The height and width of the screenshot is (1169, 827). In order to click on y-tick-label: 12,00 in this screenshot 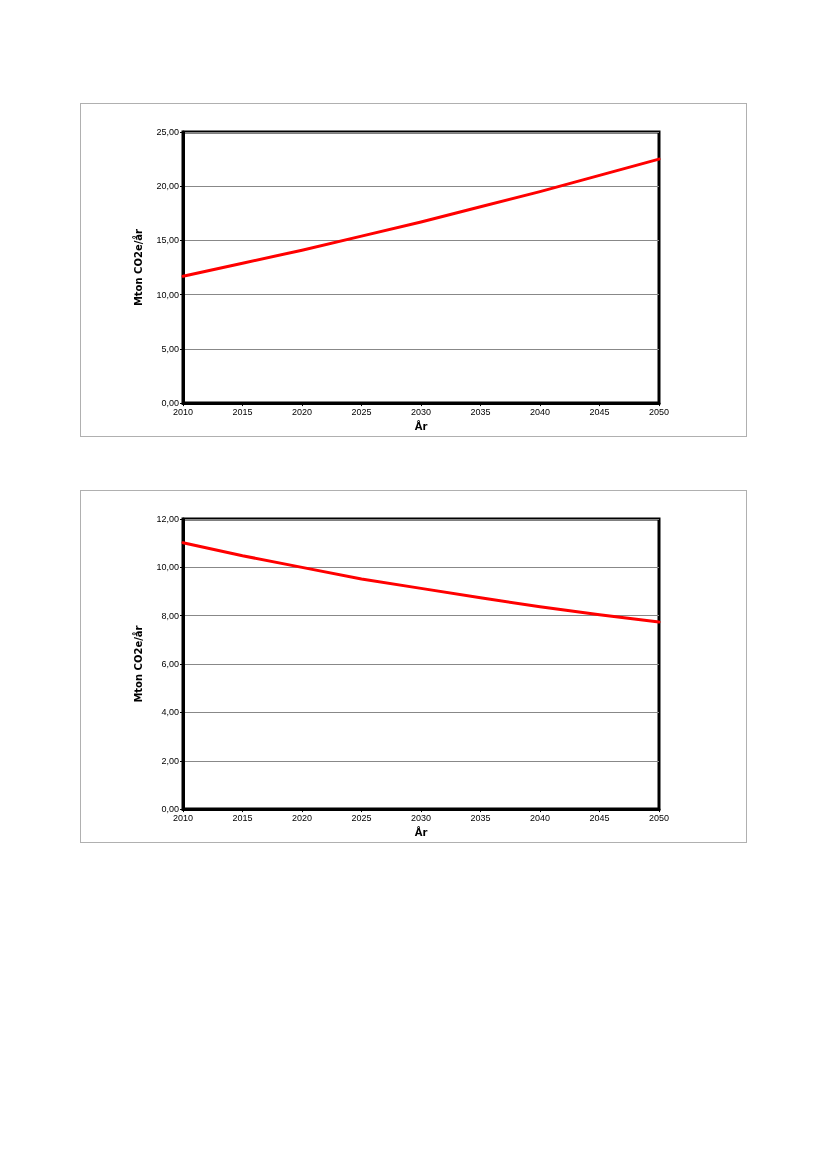, I will do `click(167, 519)`.